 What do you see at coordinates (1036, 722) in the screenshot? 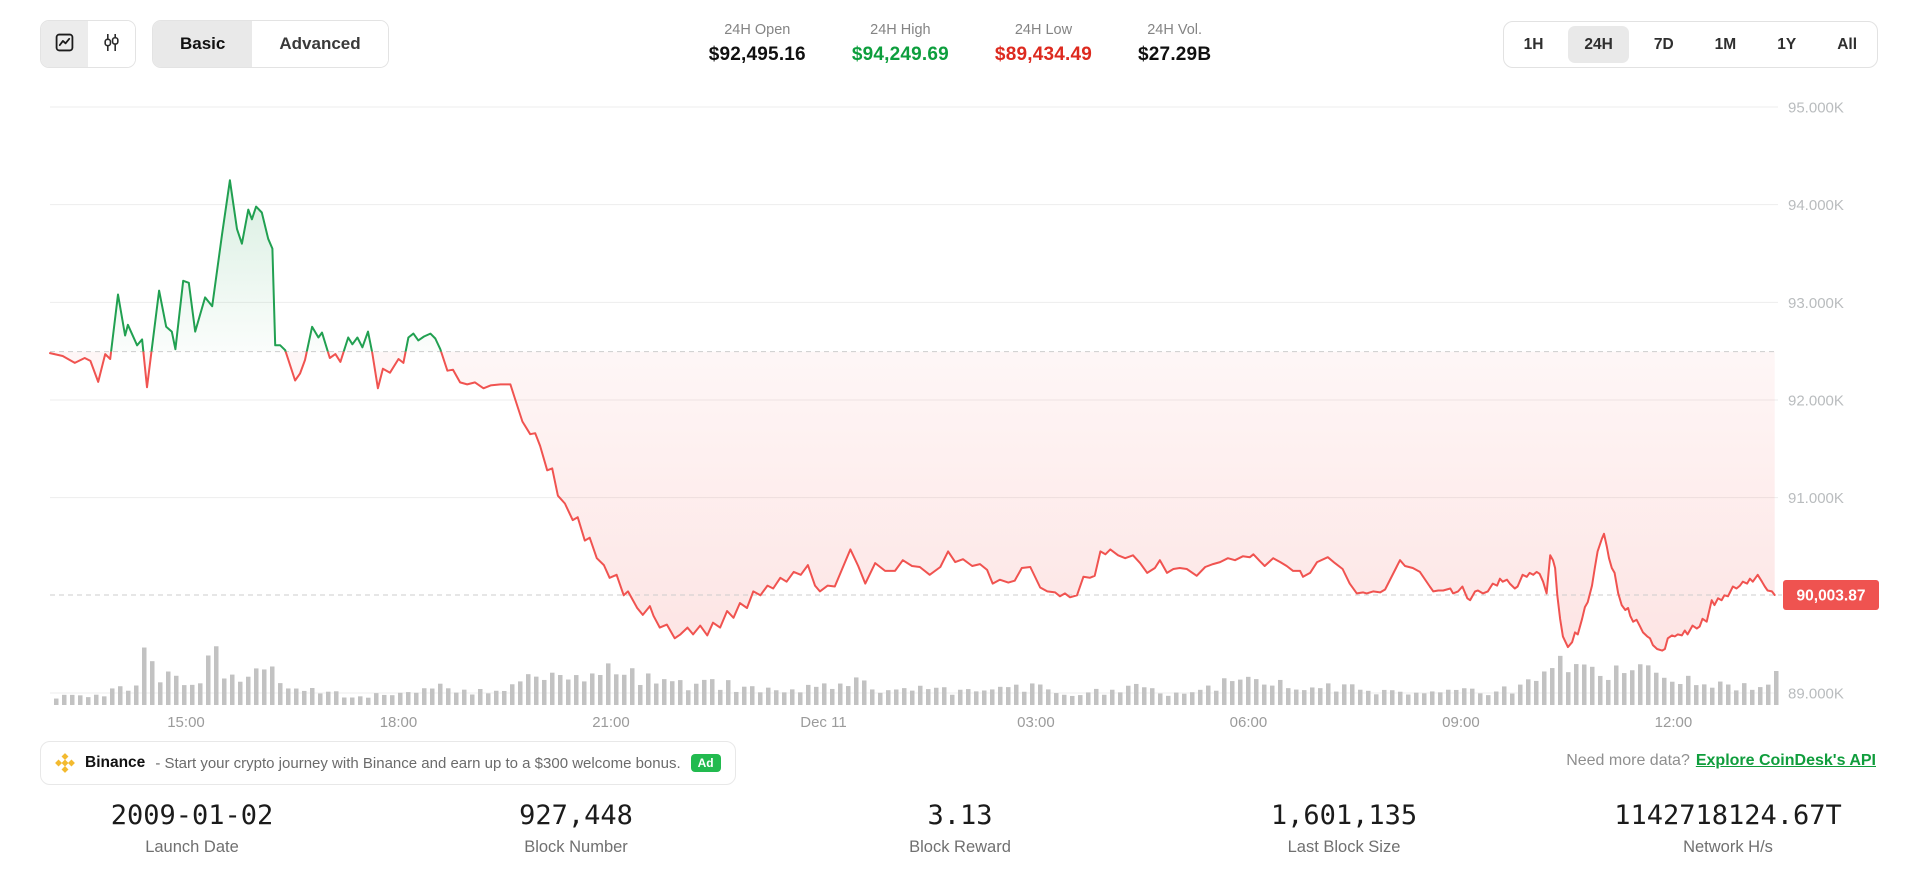
I see `x-axis-label: 03:00` at bounding box center [1036, 722].